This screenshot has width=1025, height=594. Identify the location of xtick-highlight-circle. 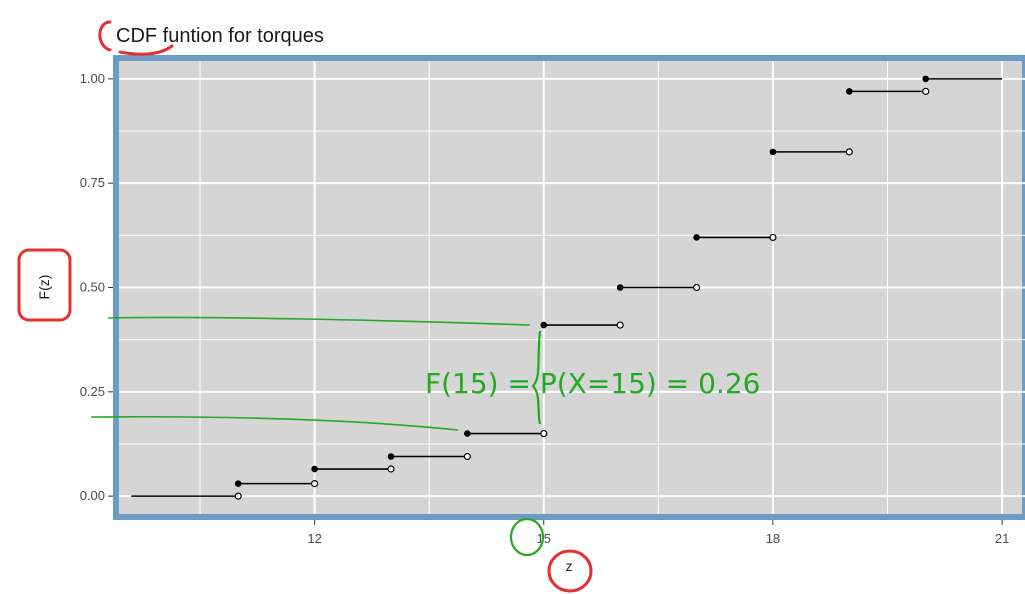
(527, 537).